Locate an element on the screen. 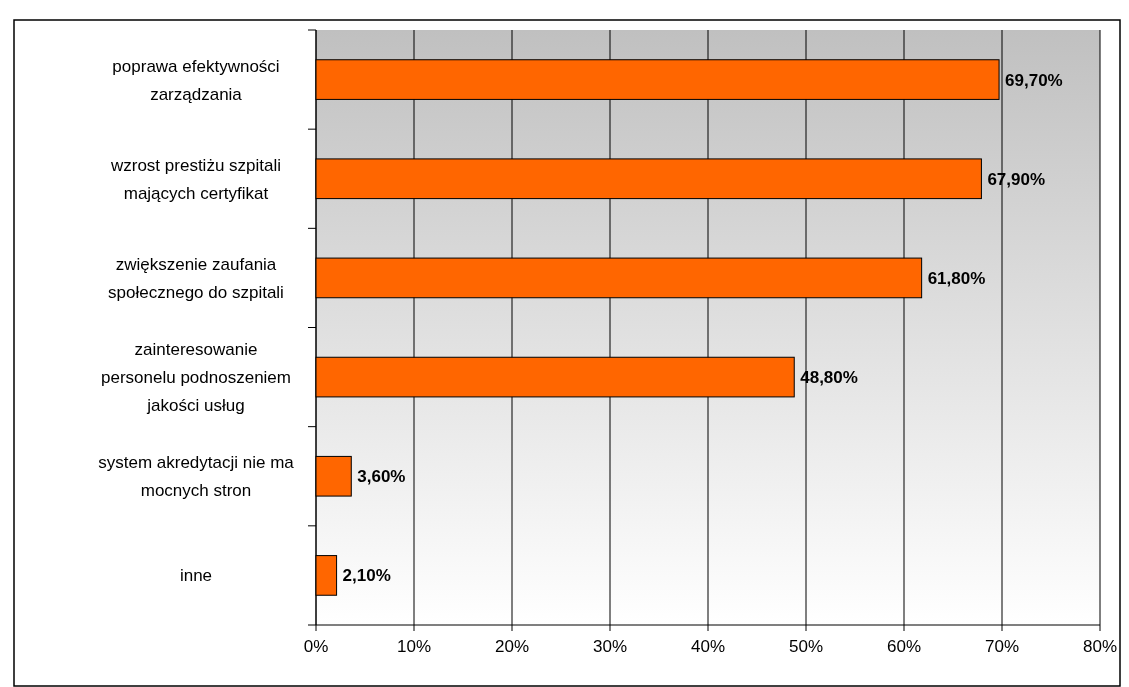 The image size is (1129, 687). y-tick-label: zwiększenie zaufania społecznego do szpitali is located at coordinates (196, 278).